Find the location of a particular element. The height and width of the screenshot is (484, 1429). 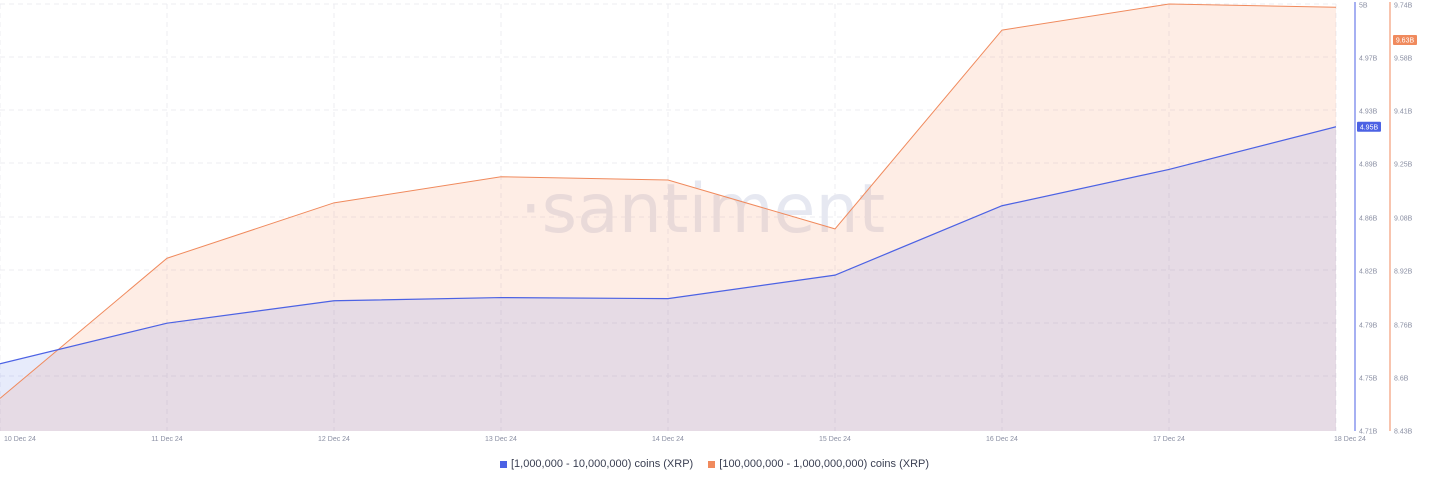

current-value-right: 9.63B is located at coordinates (1405, 41).